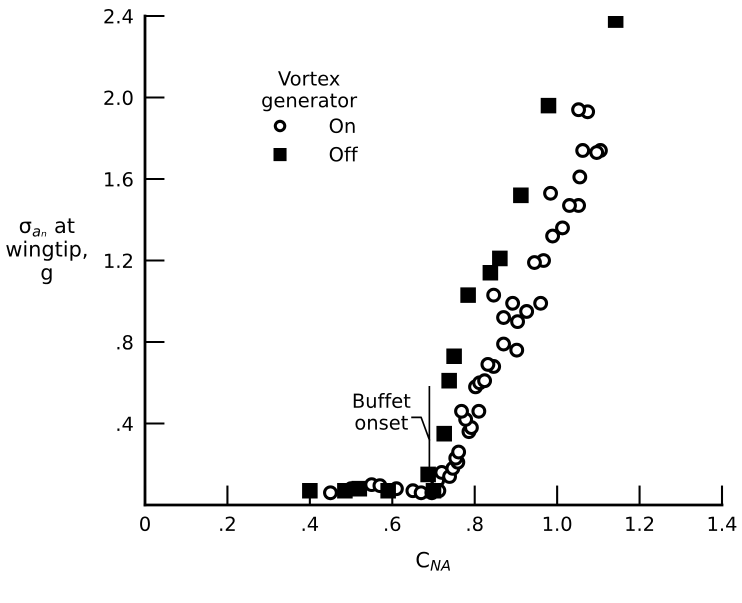 The height and width of the screenshot is (603, 742). I want to click on x-tick-label: .4, so click(310, 523).